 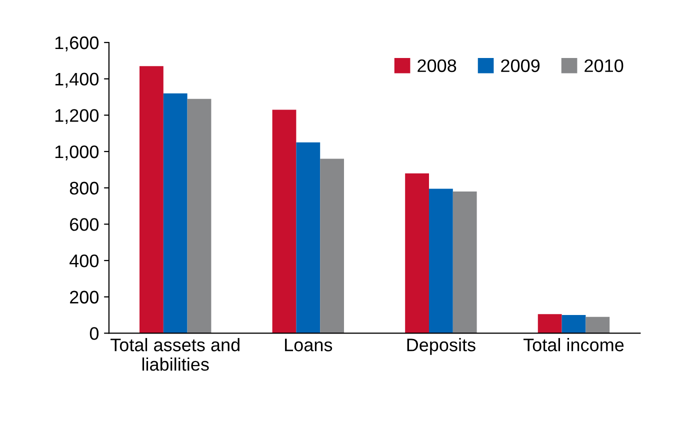 I want to click on y-tick-label: 200, so click(x=84, y=297).